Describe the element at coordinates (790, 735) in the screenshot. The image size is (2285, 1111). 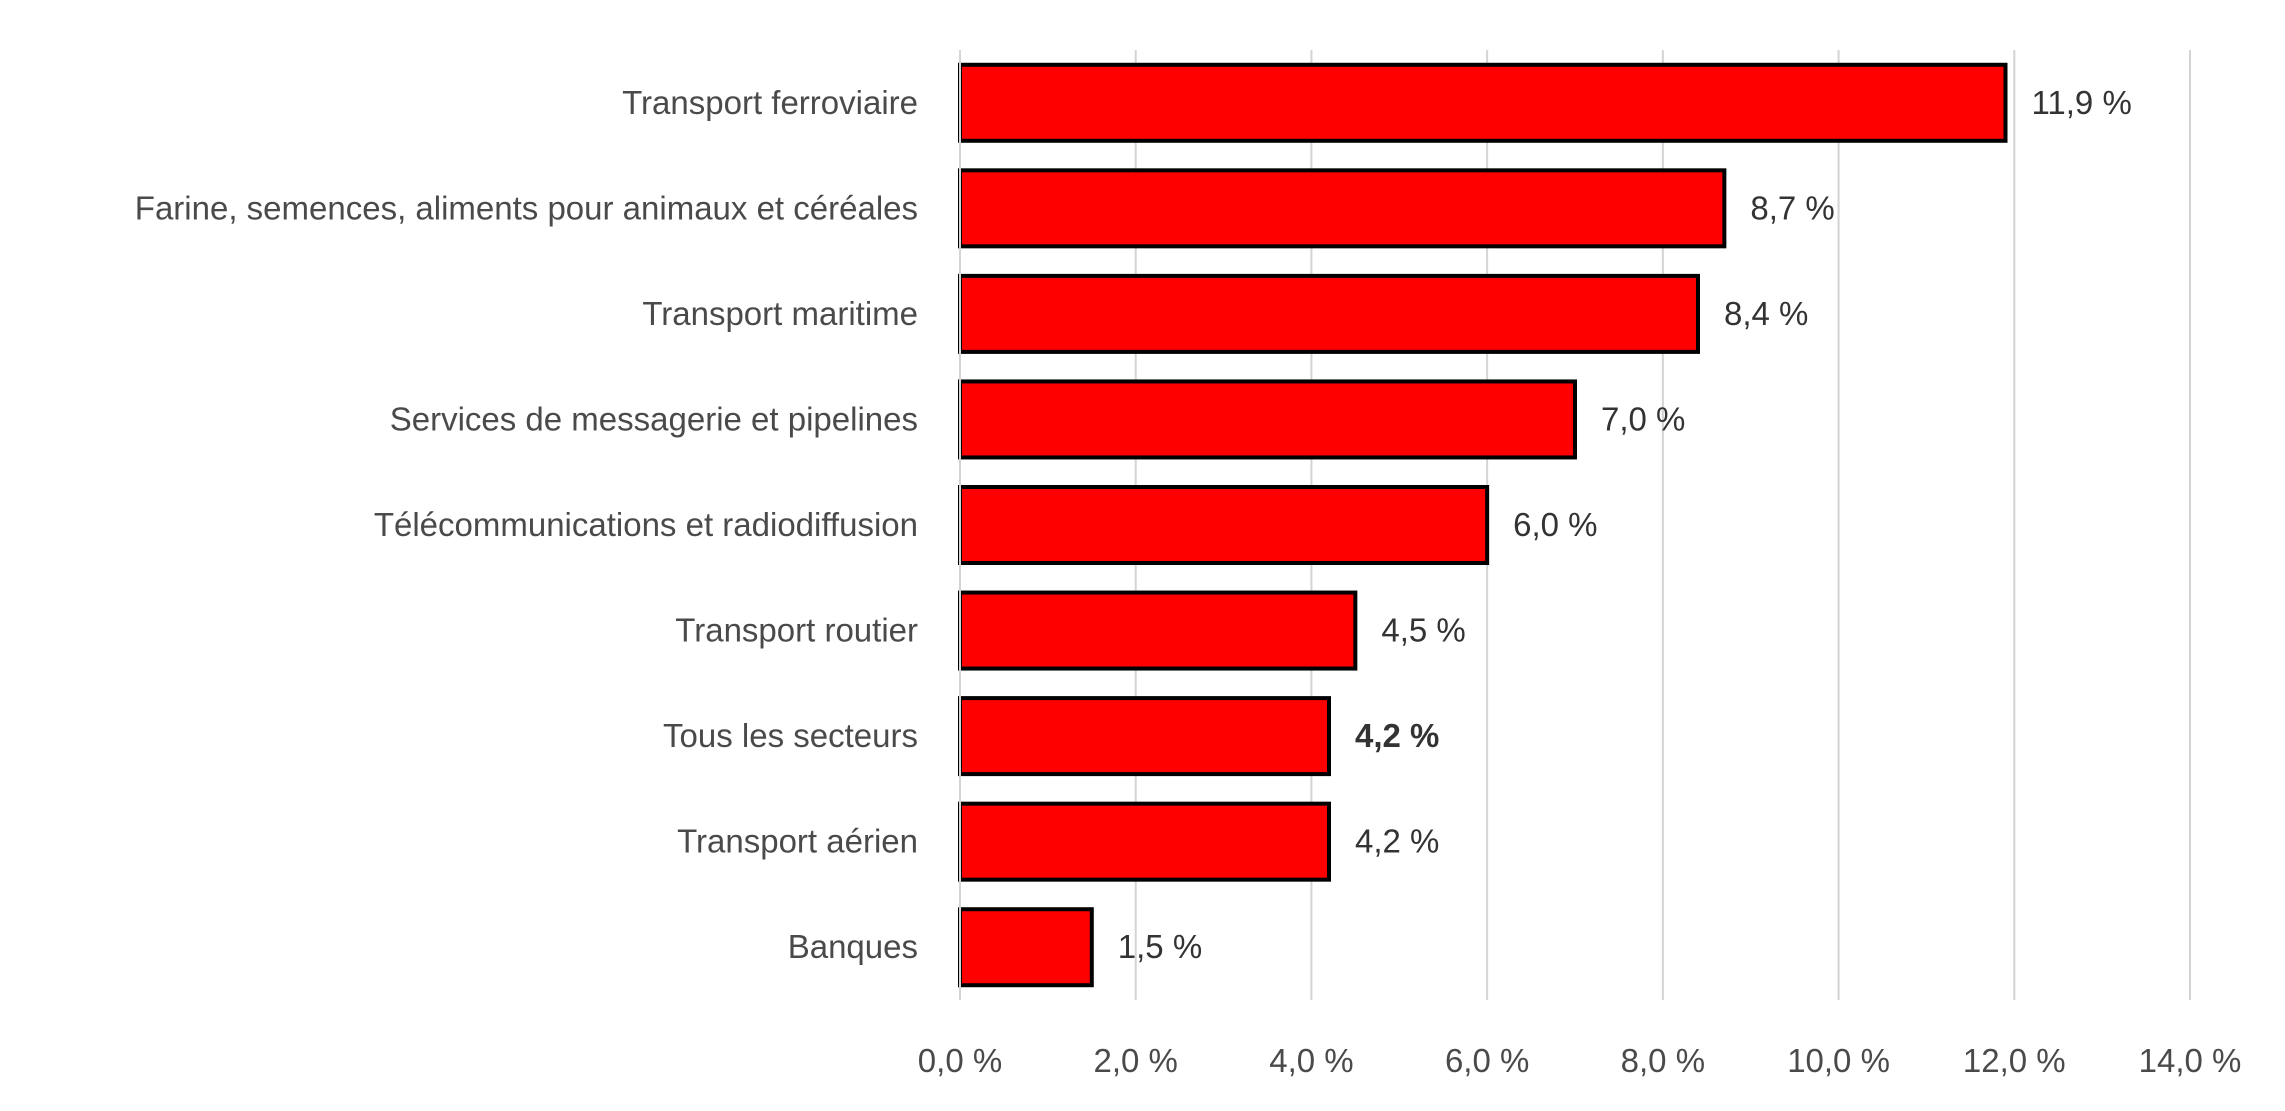
I see `category-label: Tous les secteurs` at that location.